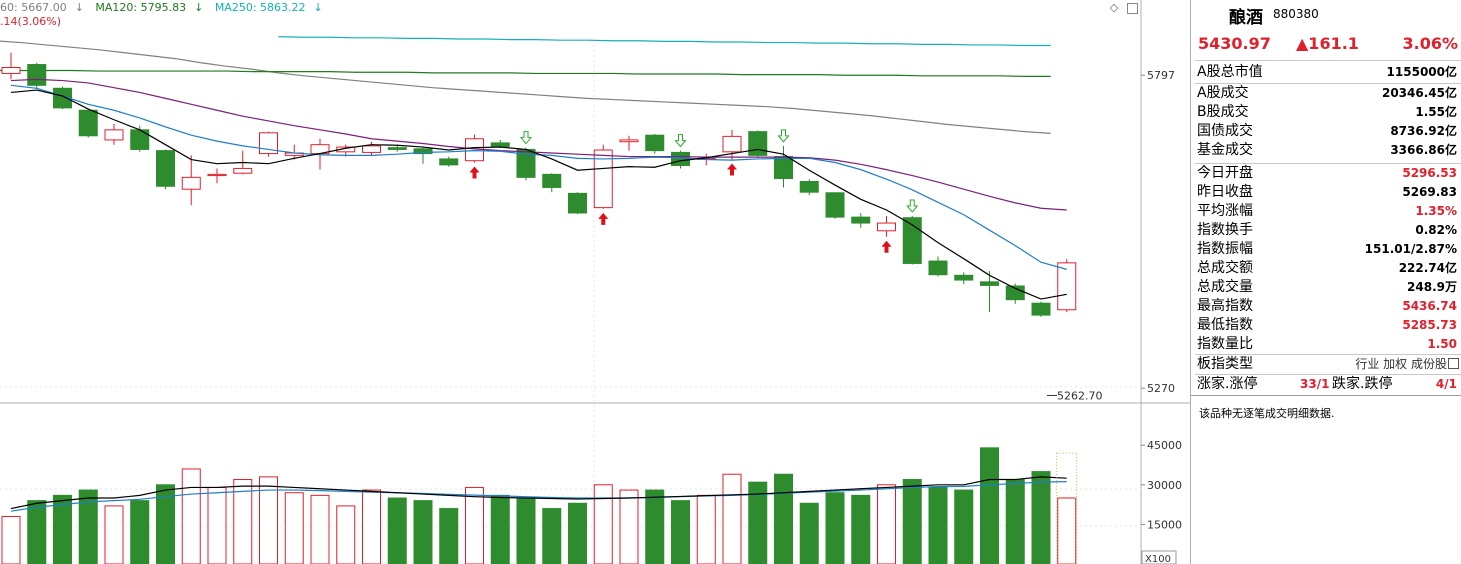  Describe the element at coordinates (1114, 7) in the screenshot. I see `diamond-icon: ◇` at that location.